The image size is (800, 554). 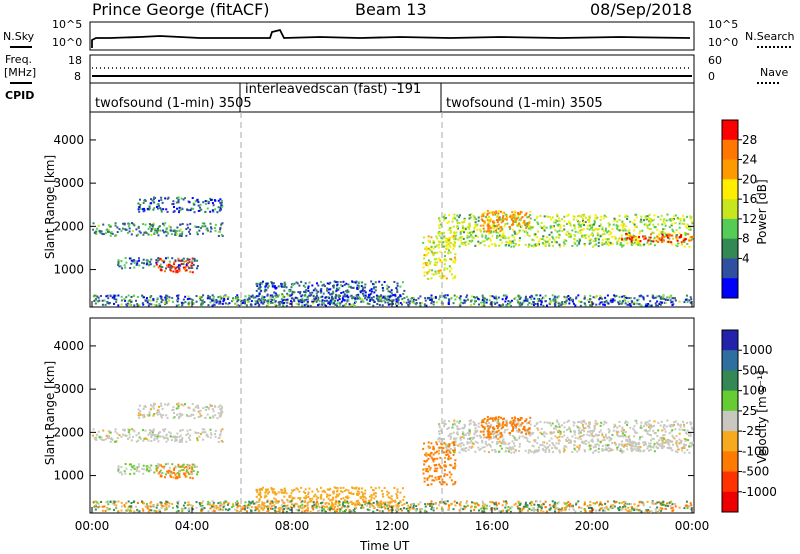 What do you see at coordinates (768, 83) in the screenshot?
I see `nave-legend-line` at bounding box center [768, 83].